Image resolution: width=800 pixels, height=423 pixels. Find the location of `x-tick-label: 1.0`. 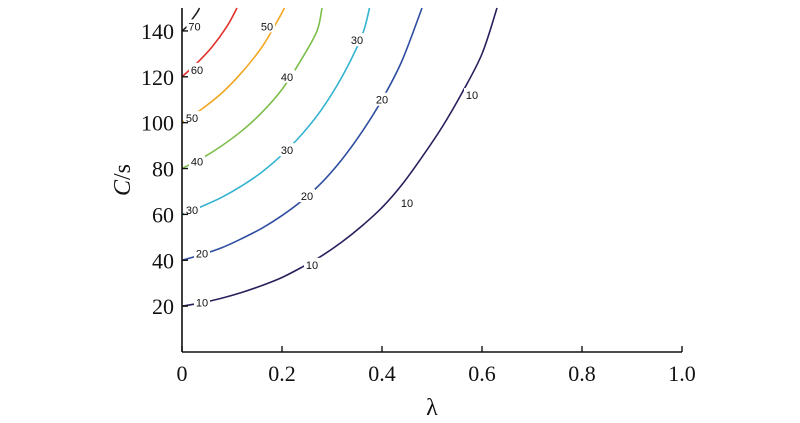

x-tick-label: 1.0 is located at coordinates (682, 373).